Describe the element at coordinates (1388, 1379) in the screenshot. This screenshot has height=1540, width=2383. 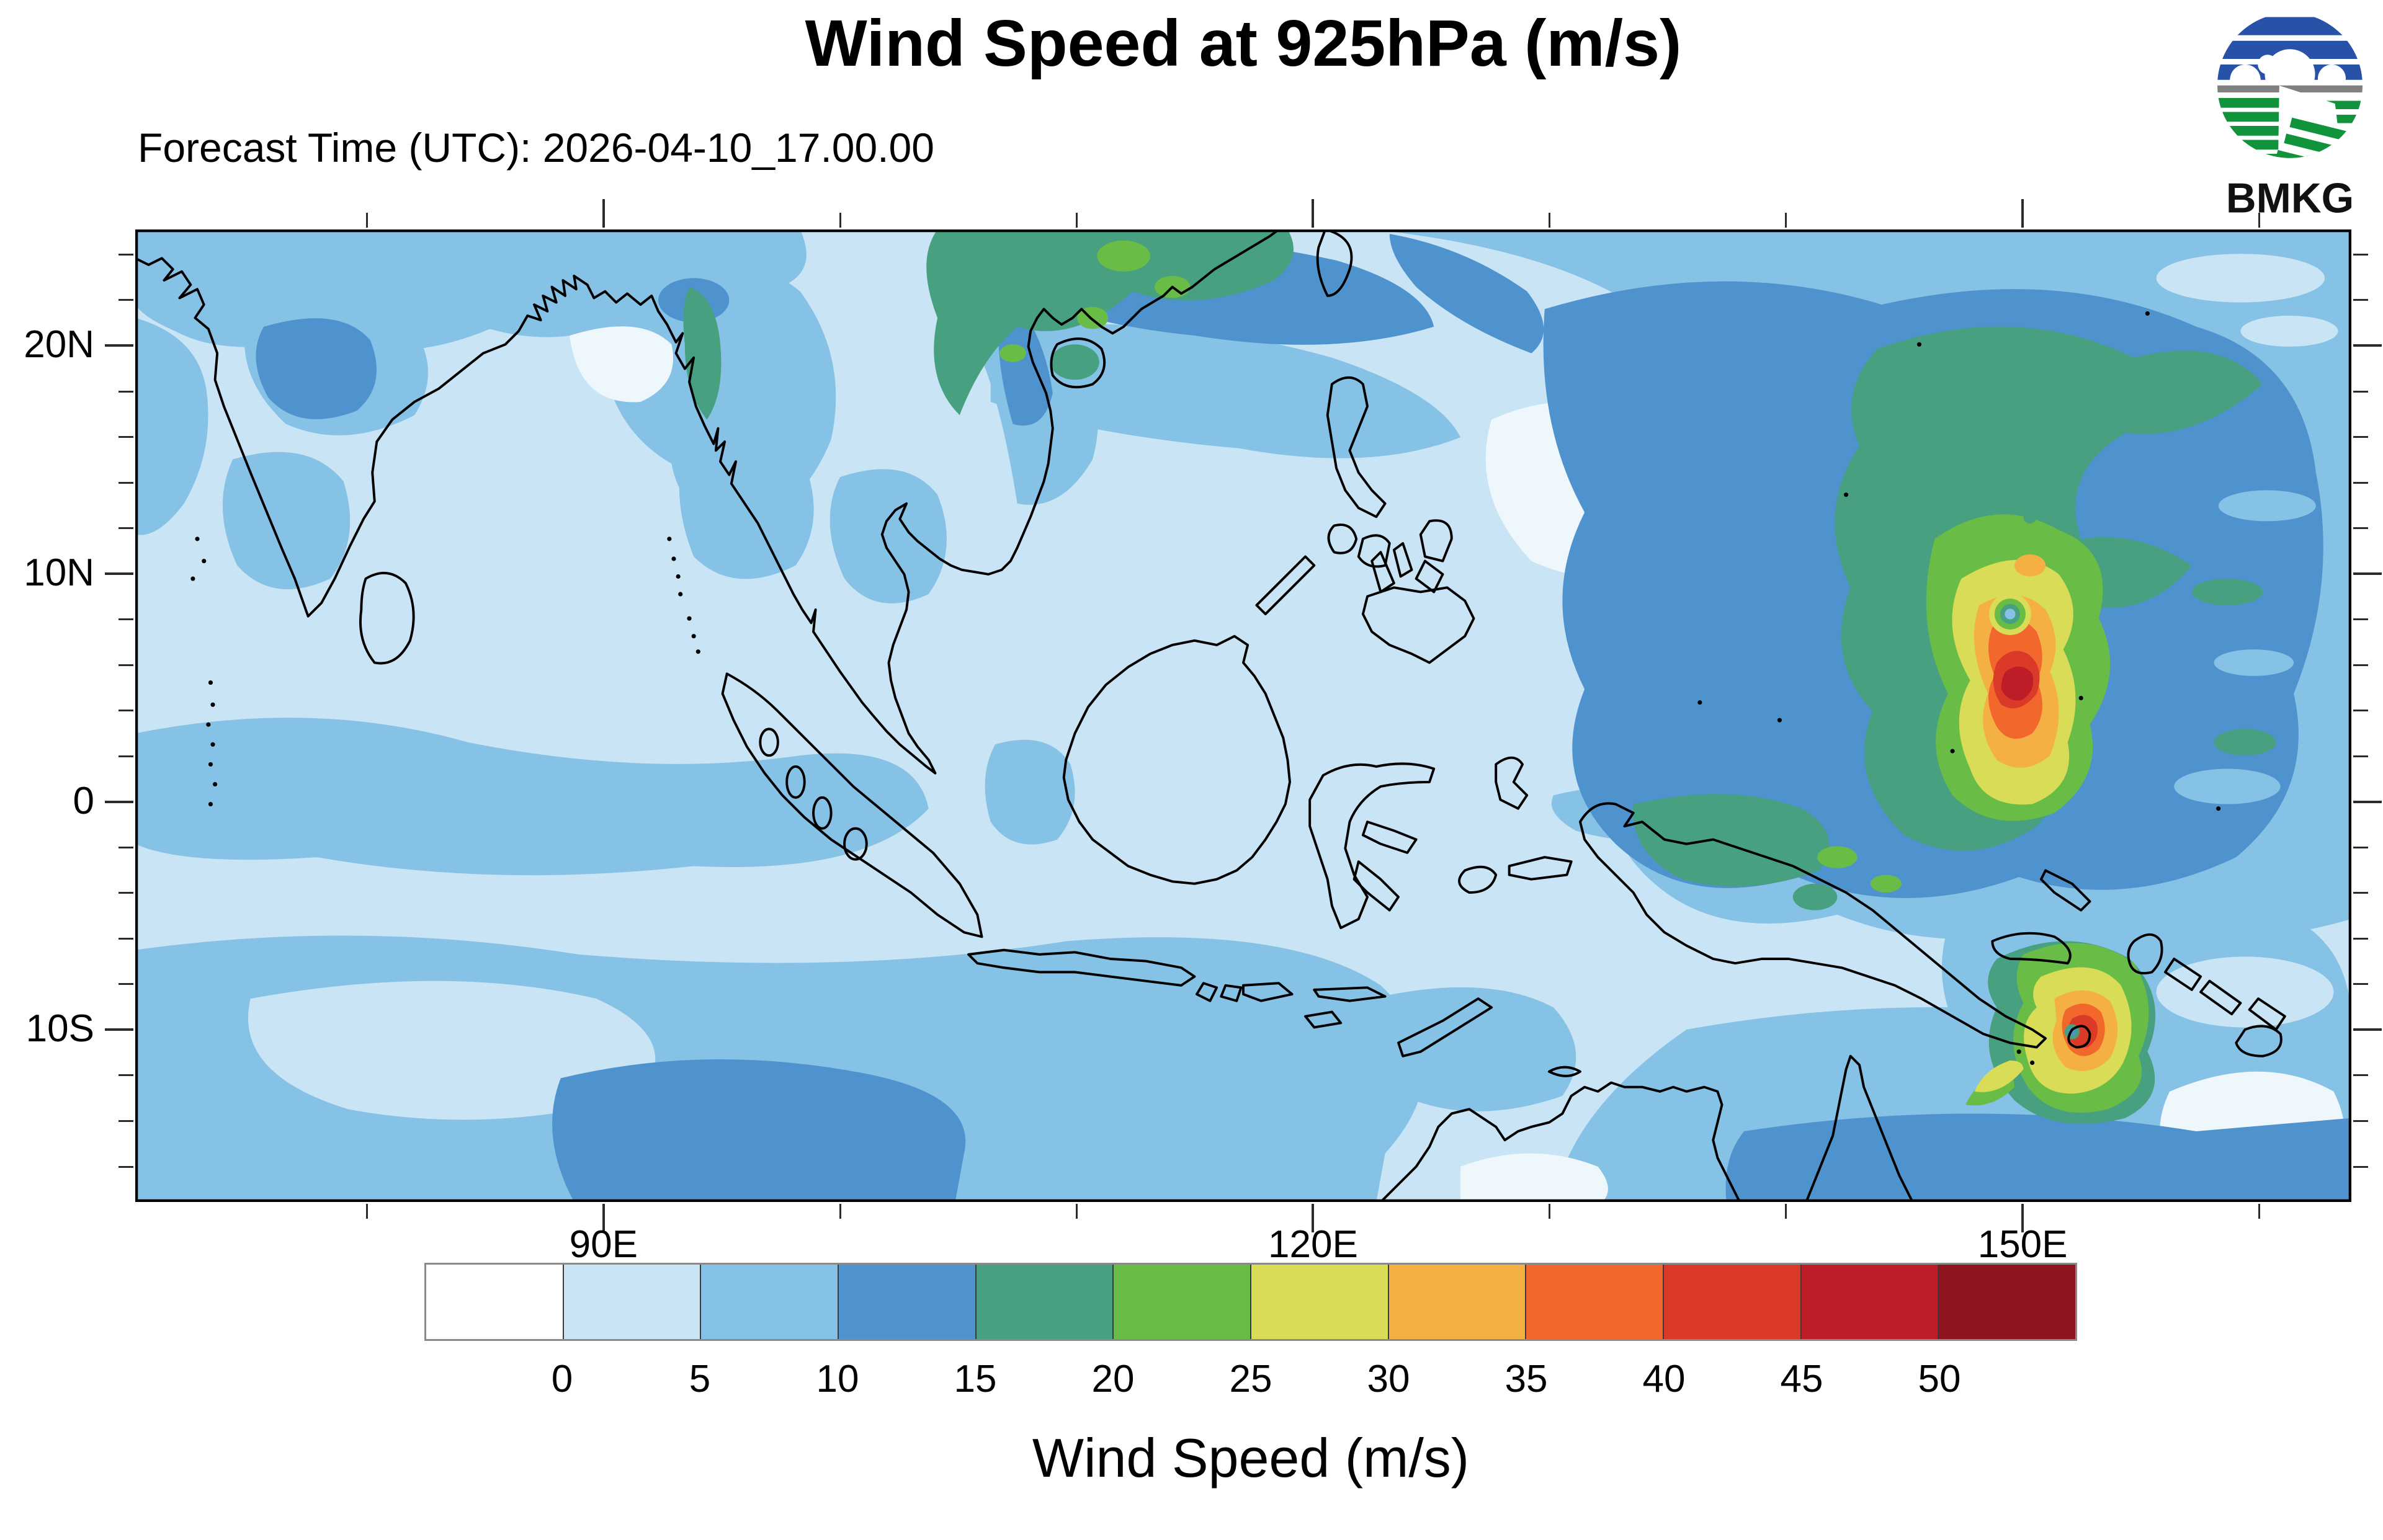
I see `colorbar-tick-label: 30` at that location.